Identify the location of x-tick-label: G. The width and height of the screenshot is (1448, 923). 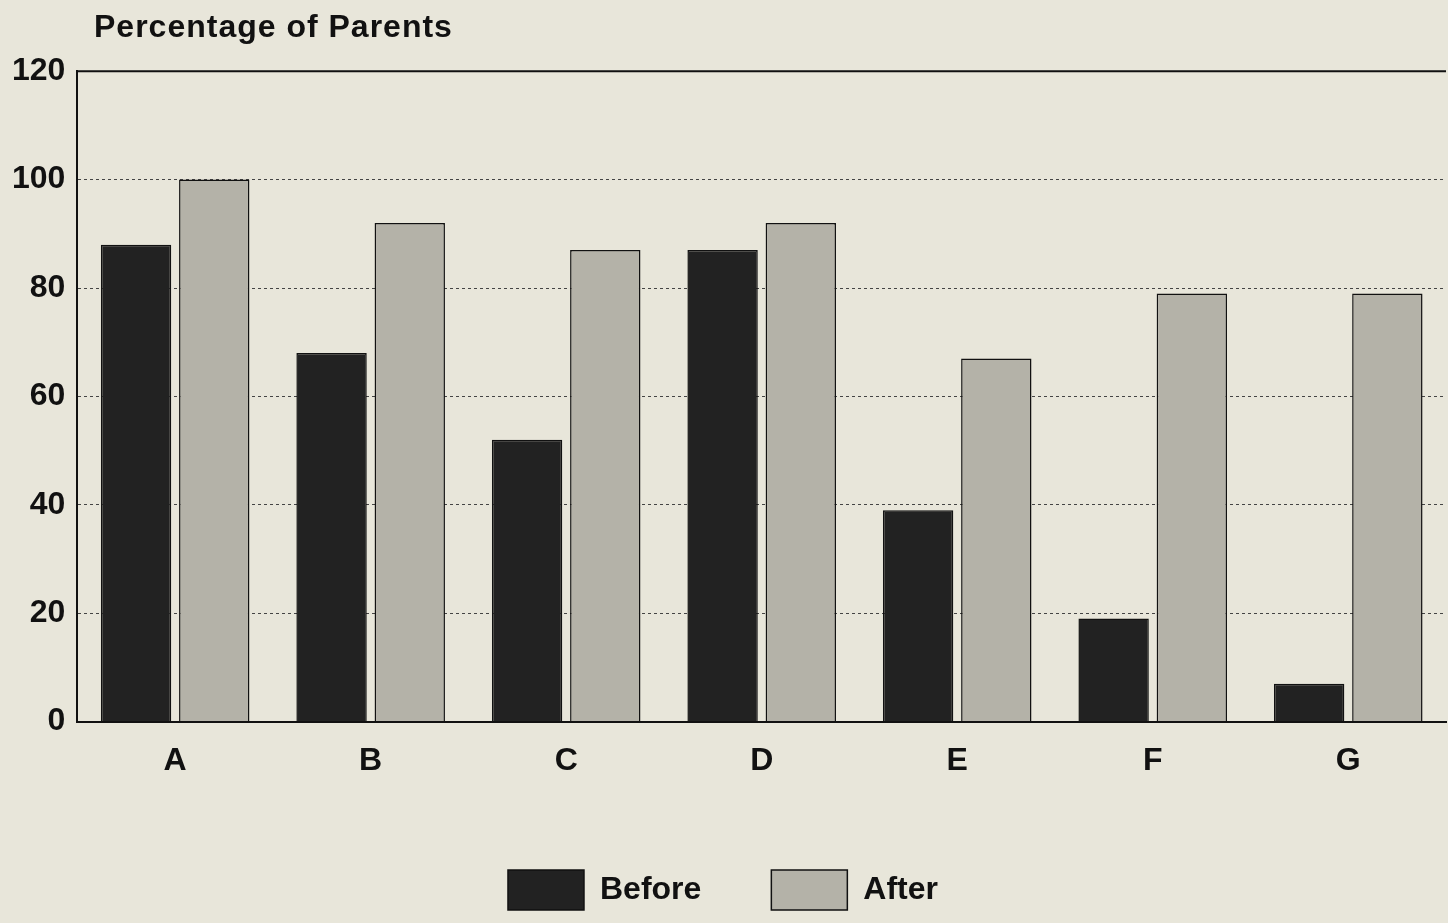
(1348, 758).